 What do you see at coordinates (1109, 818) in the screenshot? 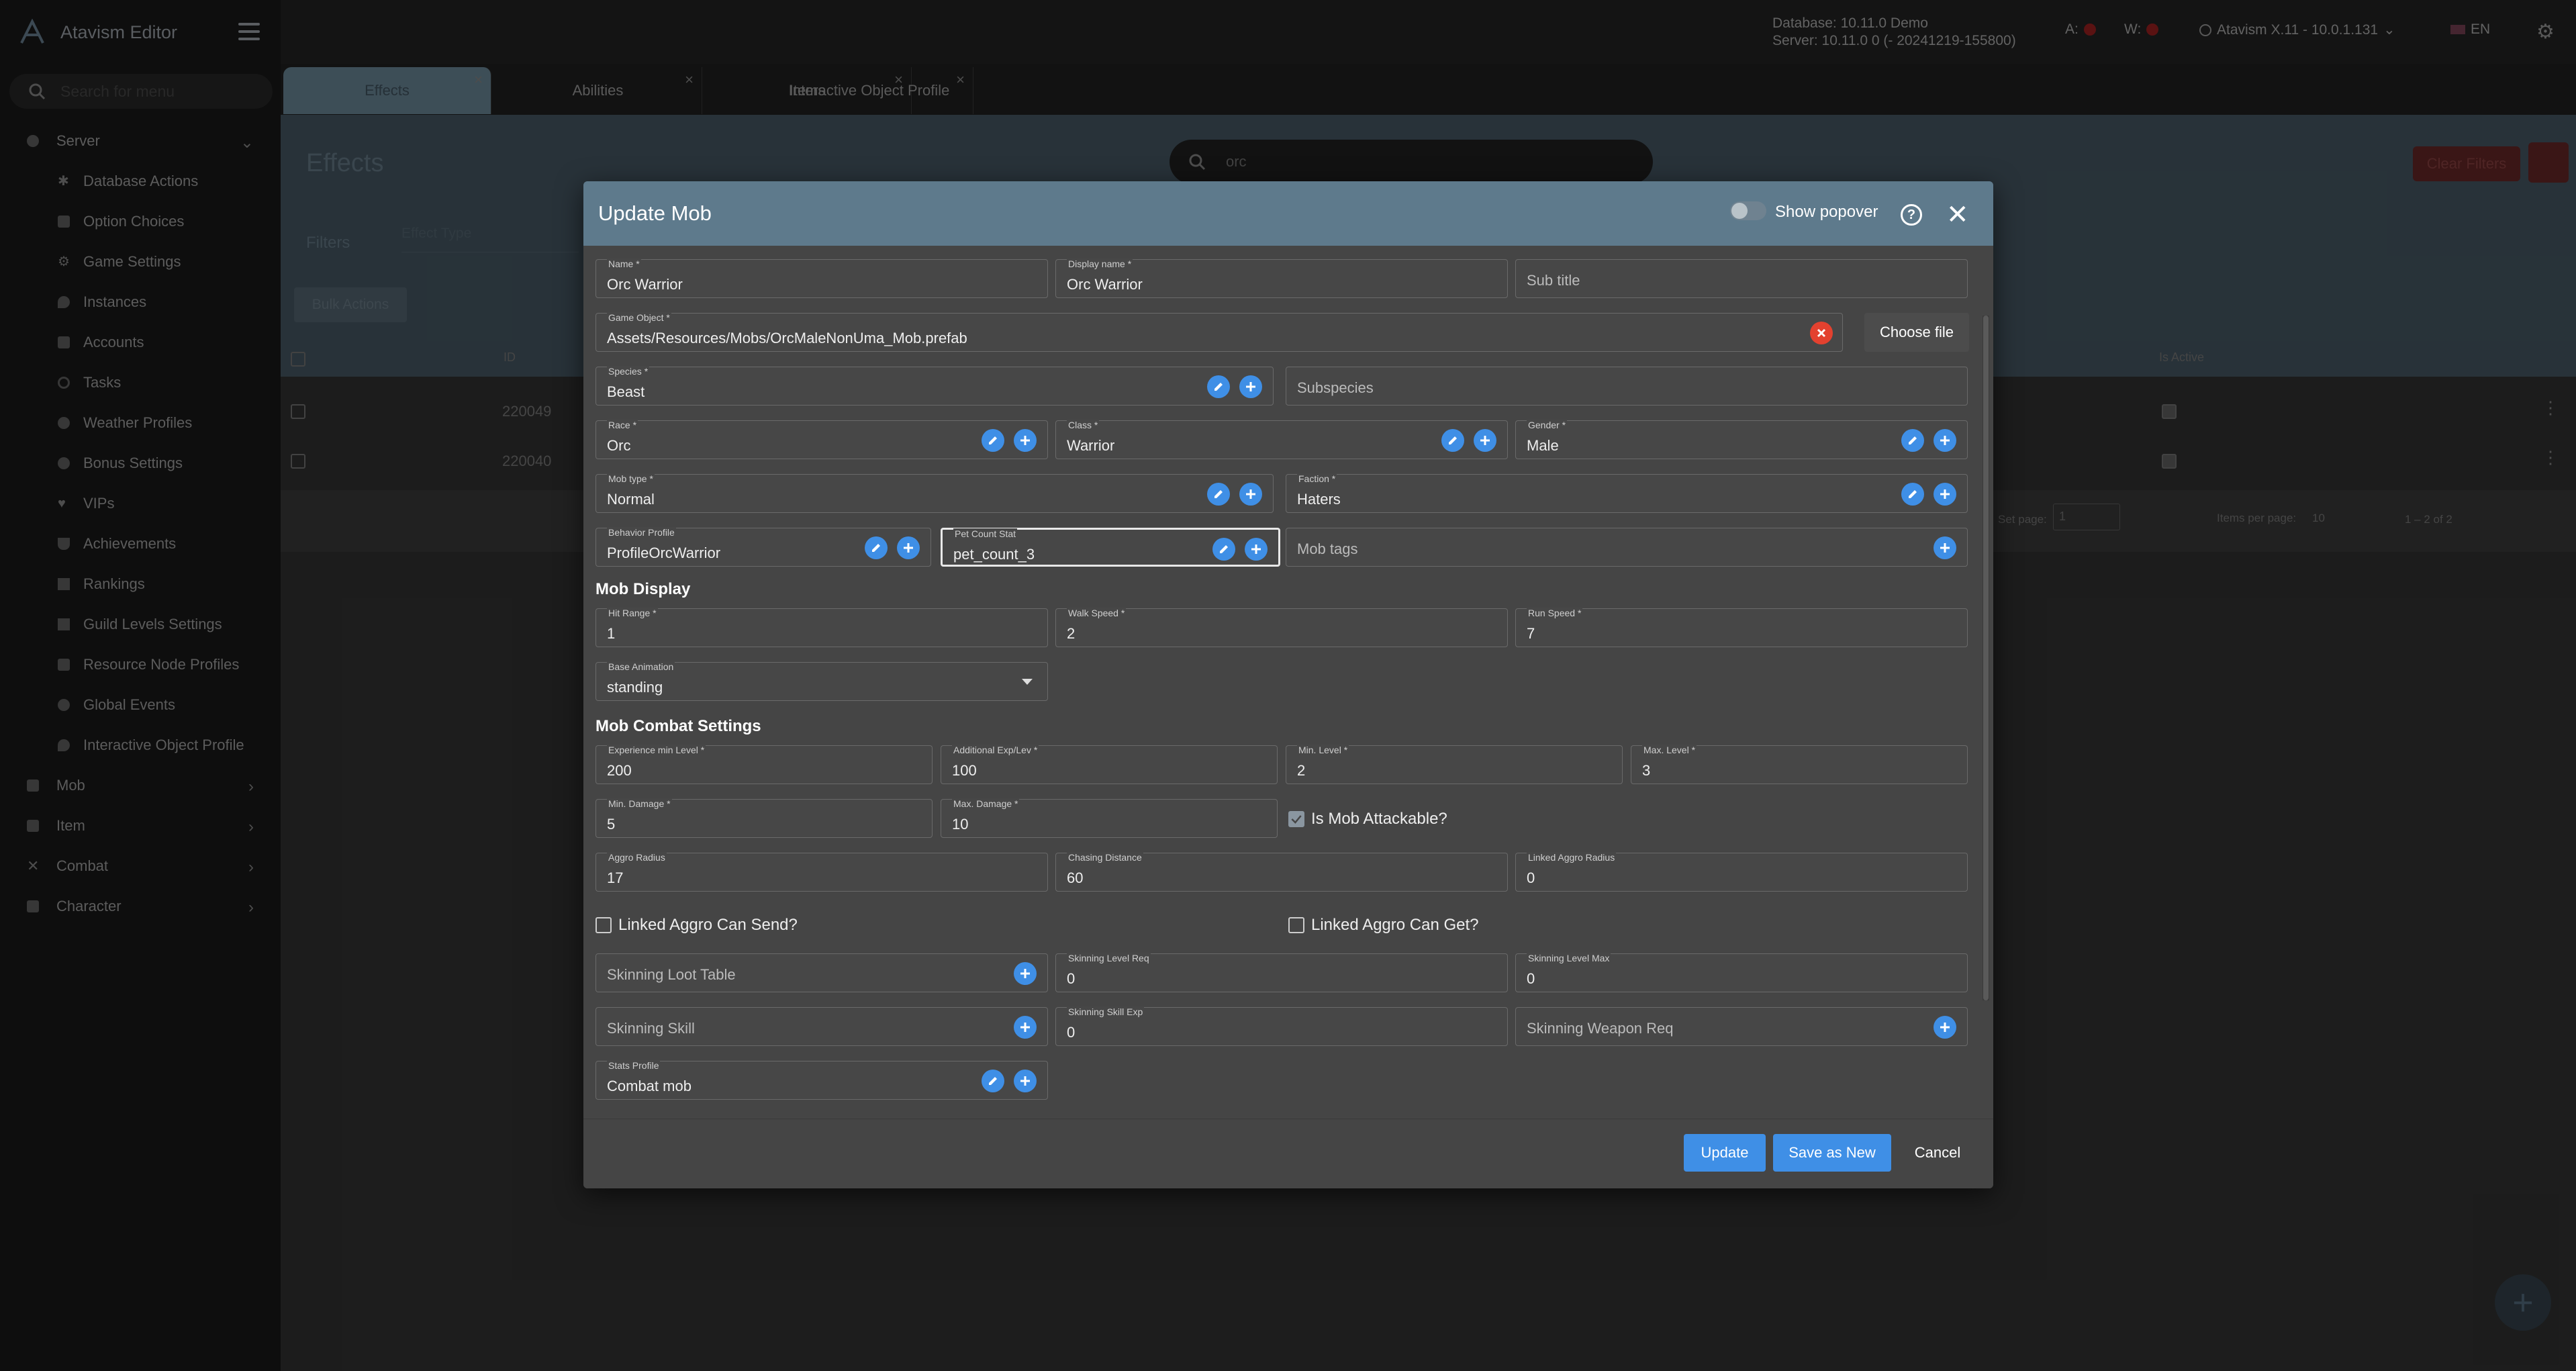
I see `max-damage-field: Max. Damage * 10` at bounding box center [1109, 818].